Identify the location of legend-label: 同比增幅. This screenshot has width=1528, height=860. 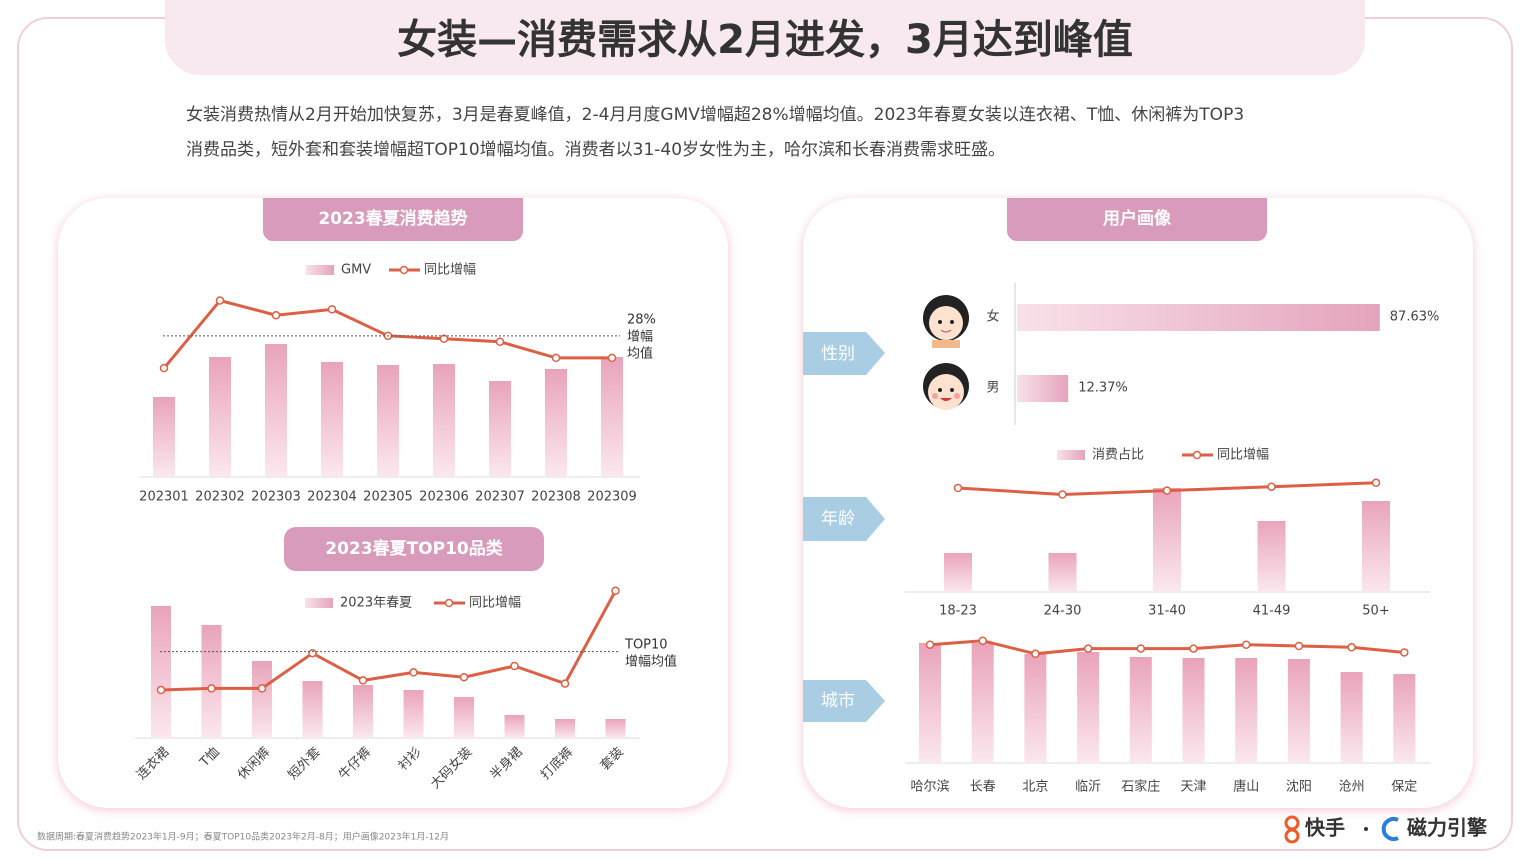
(495, 603).